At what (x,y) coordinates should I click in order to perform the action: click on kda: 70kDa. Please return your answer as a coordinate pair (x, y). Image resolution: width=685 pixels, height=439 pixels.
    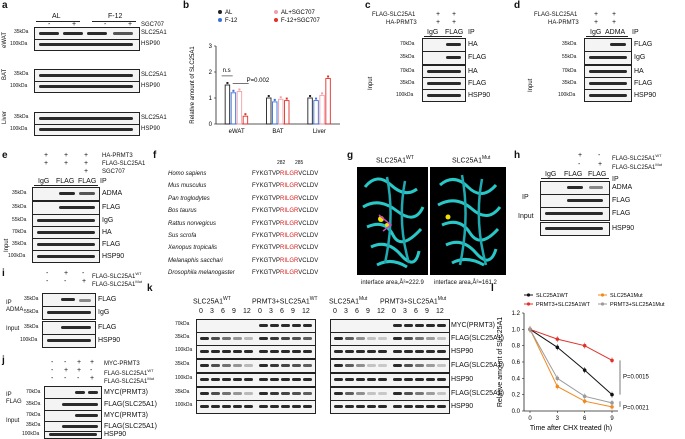
    Looking at the image, I should click on (407, 71).